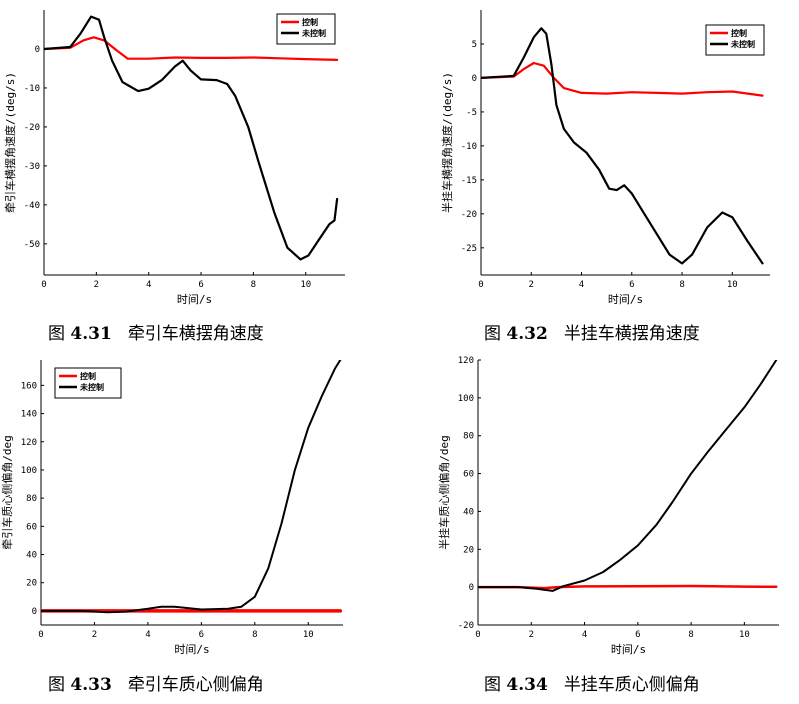  What do you see at coordinates (32, 206) in the screenshot?
I see `y-tick-label: -40` at bounding box center [32, 206].